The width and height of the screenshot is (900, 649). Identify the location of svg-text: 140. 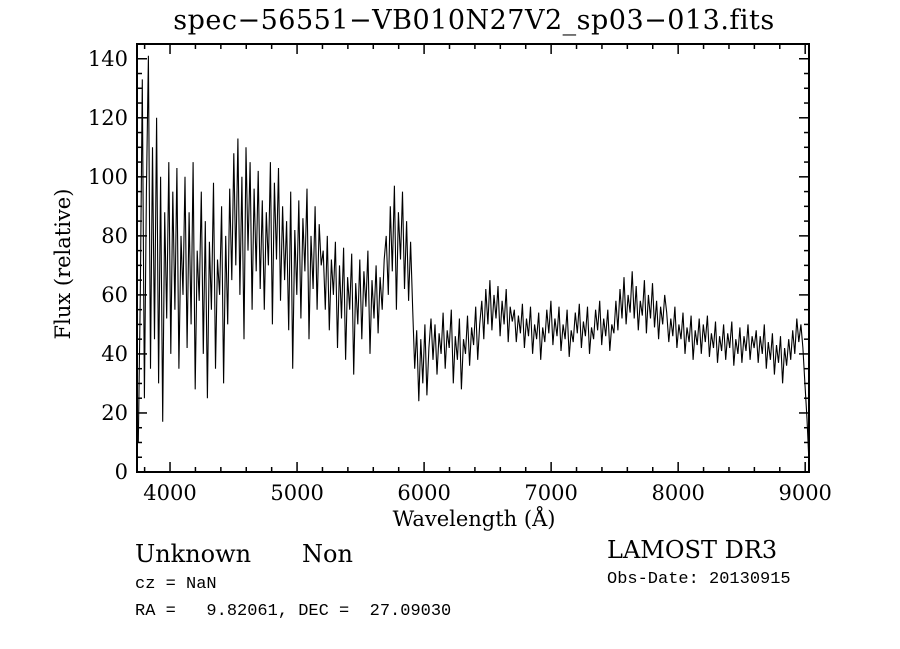
(108, 59).